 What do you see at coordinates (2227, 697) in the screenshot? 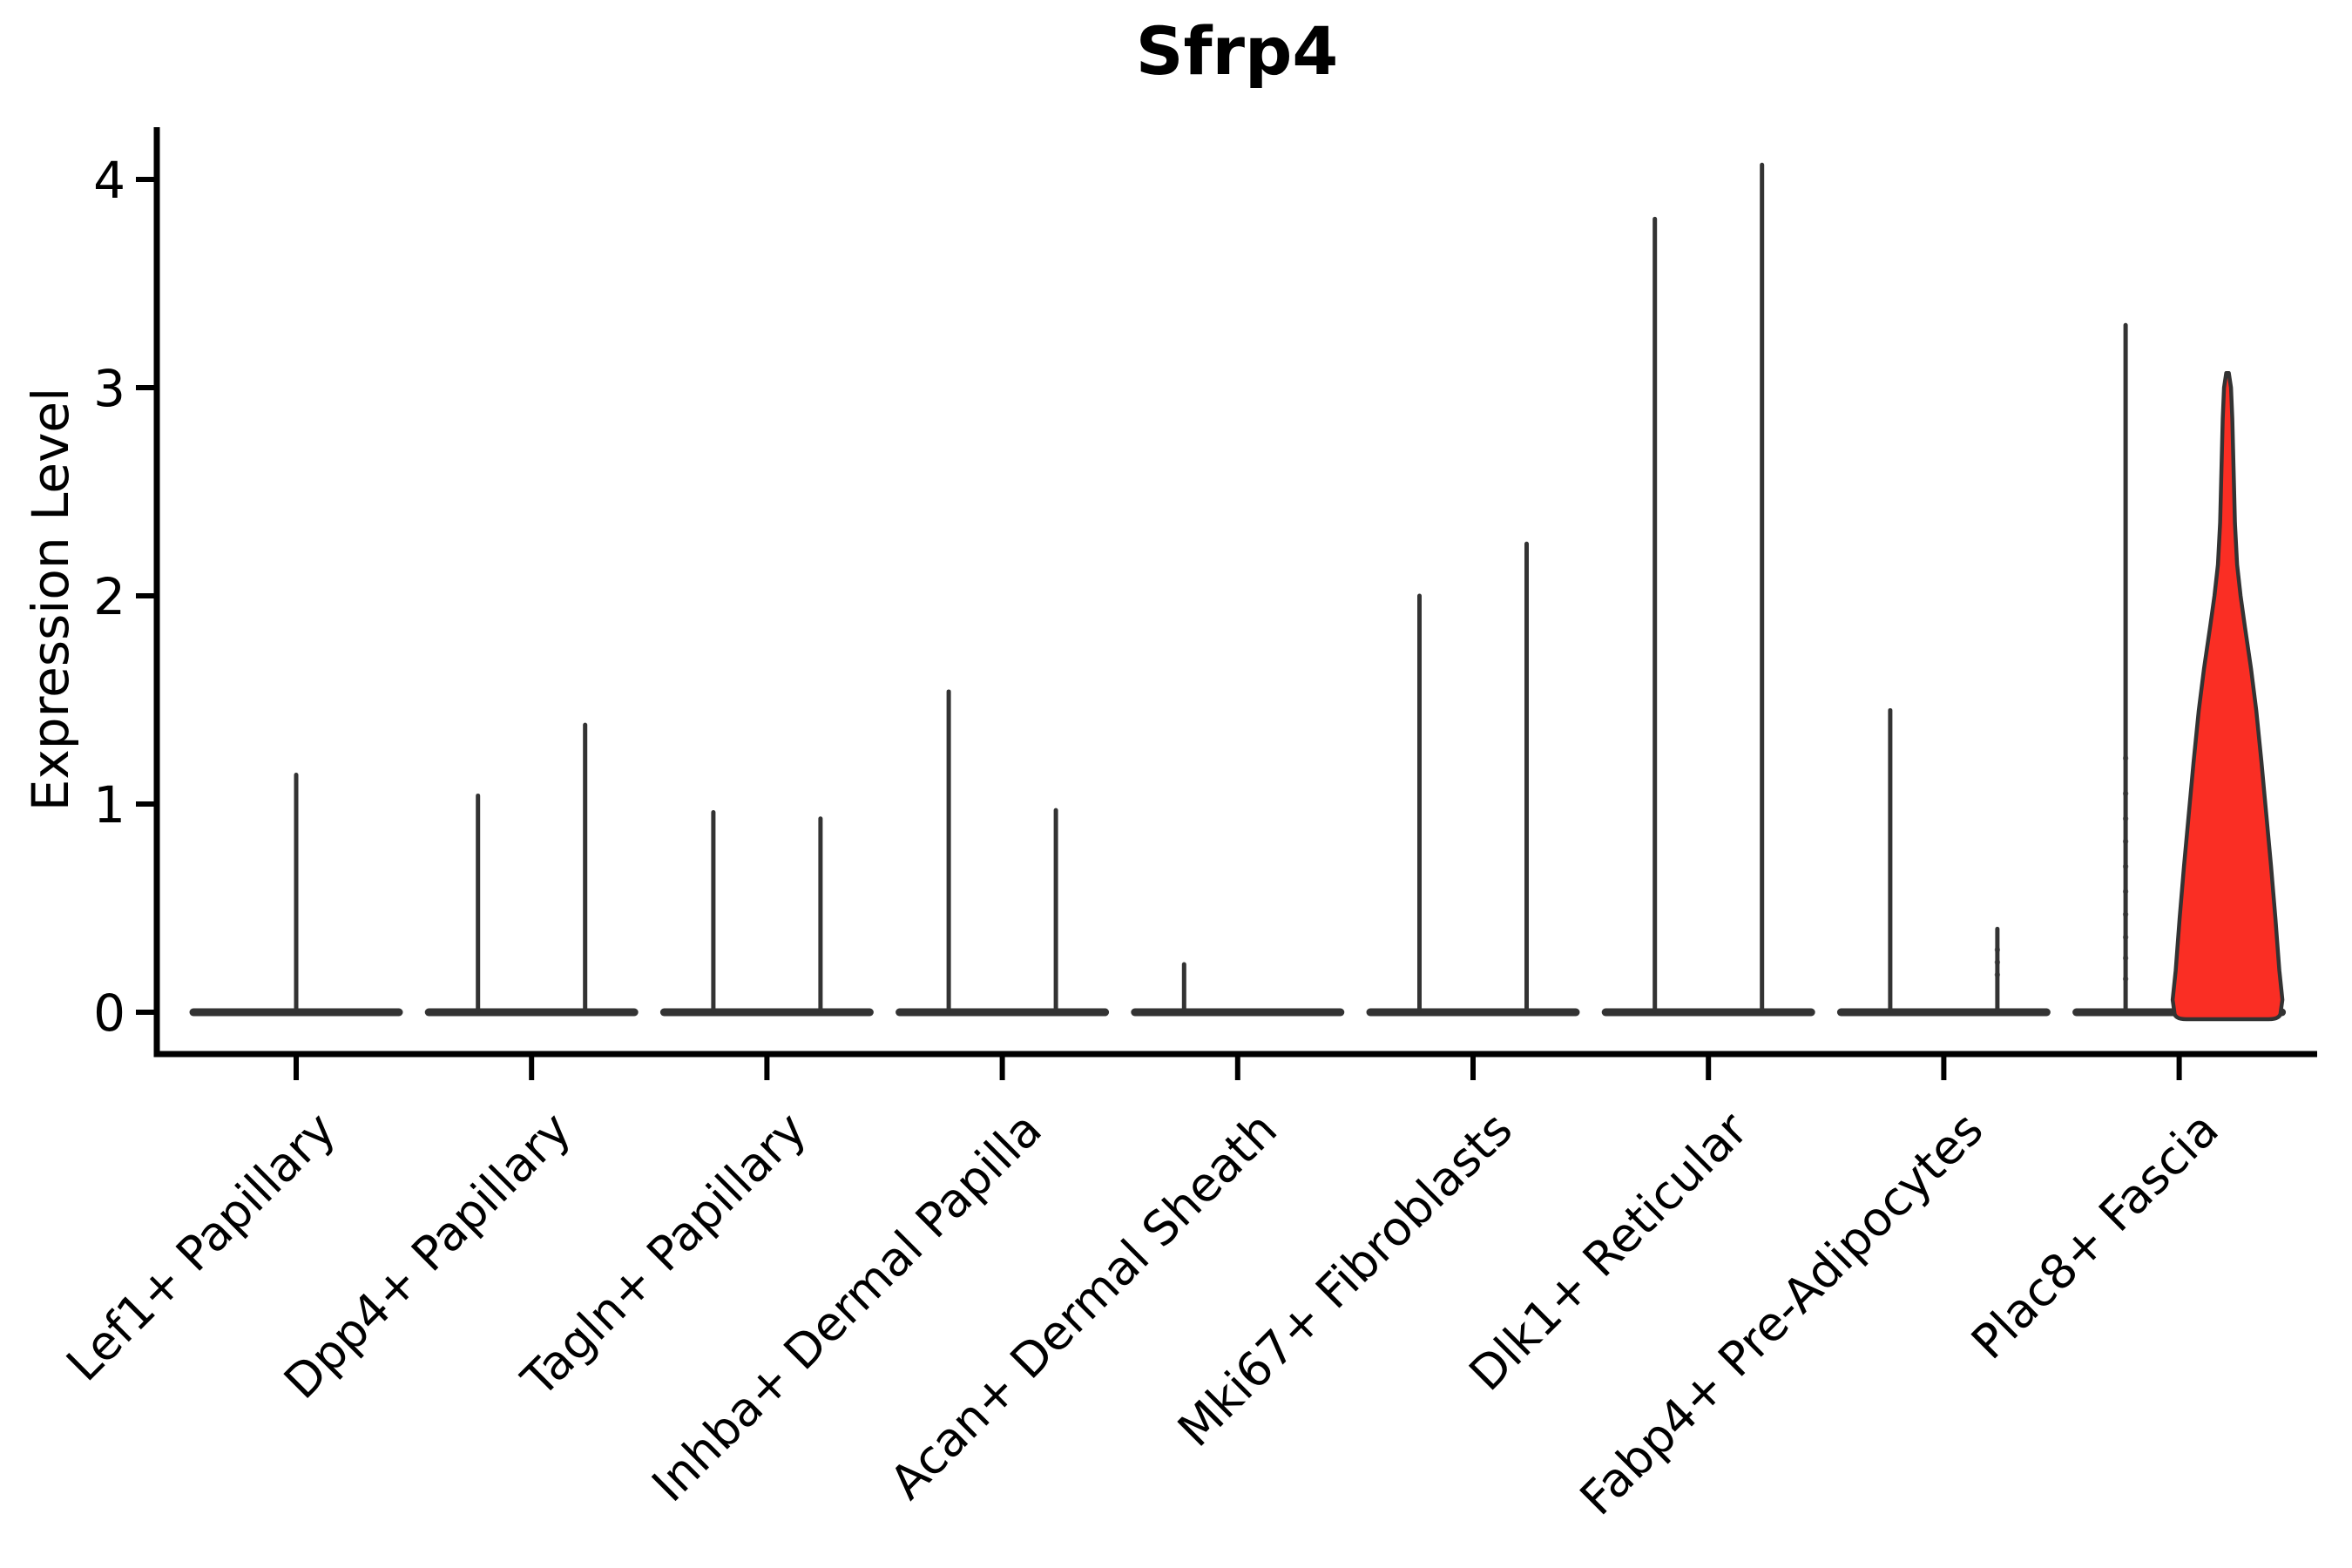
I see `highlighted-violin` at bounding box center [2227, 697].